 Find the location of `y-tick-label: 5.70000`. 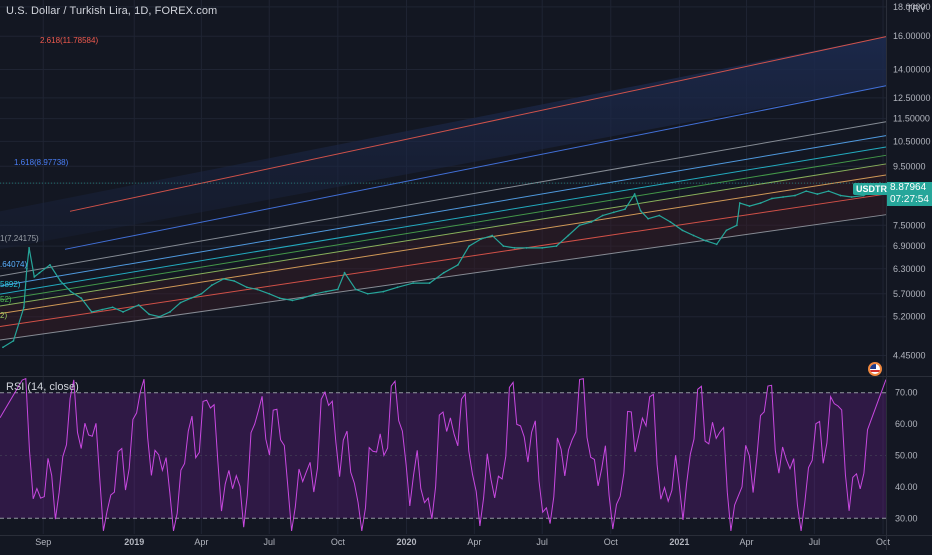

y-tick-label: 5.70000 is located at coordinates (909, 294).